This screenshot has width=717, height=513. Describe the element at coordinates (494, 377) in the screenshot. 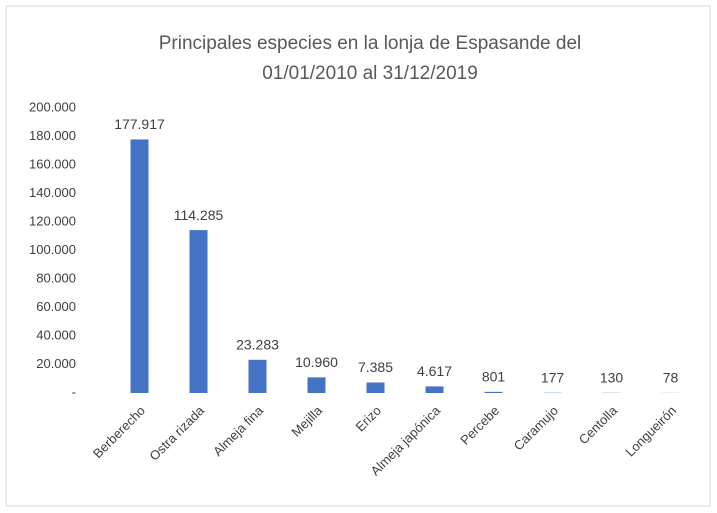

I see `value-label: 801` at that location.